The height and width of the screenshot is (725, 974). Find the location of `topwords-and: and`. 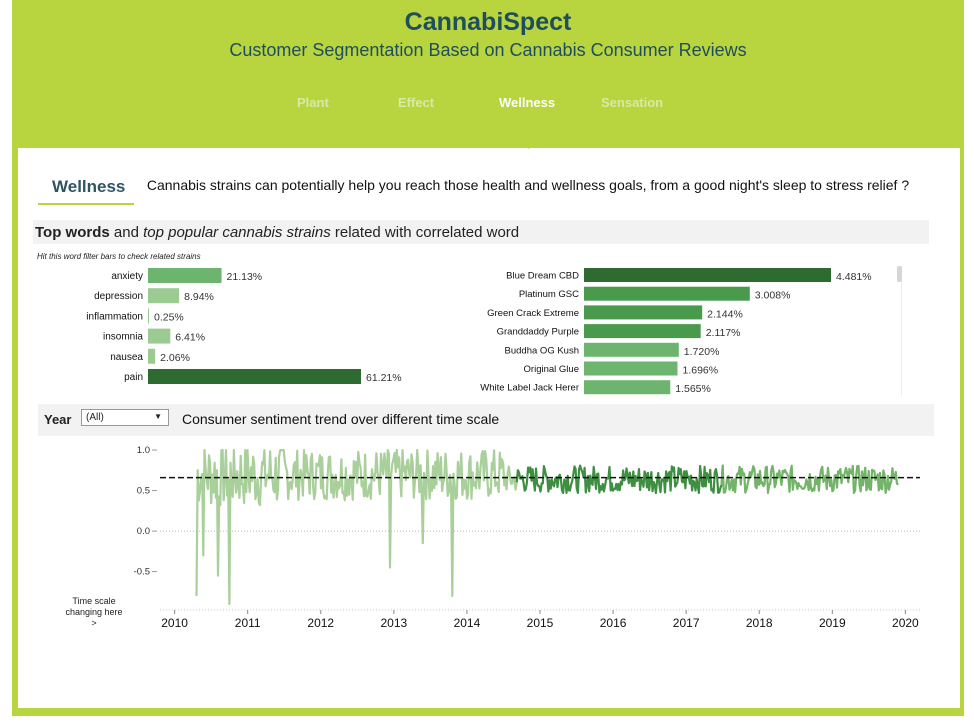

topwords-and: and is located at coordinates (126, 232).